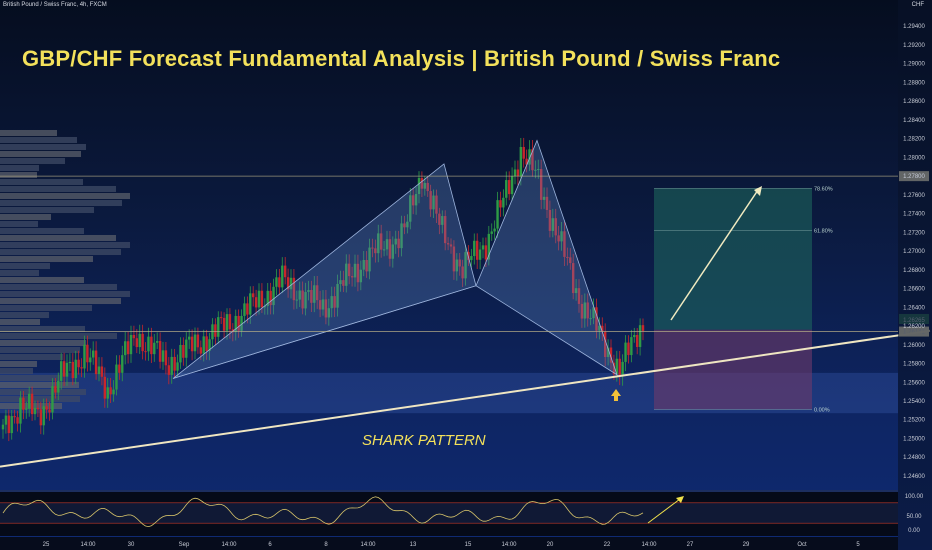  Describe the element at coordinates (914, 421) in the screenshot. I see `y-tick-label: 1.25200` at that location.